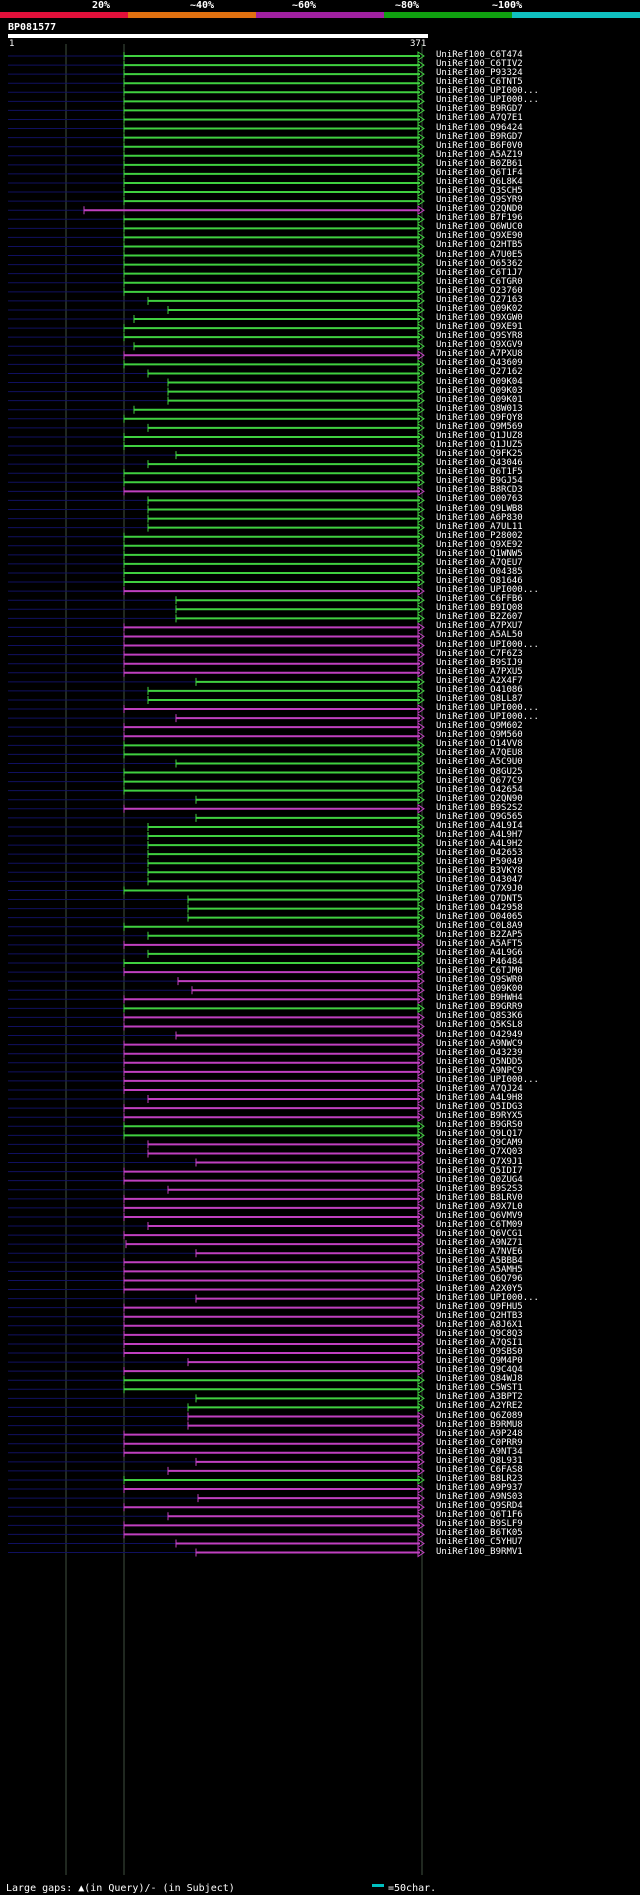 The image size is (640, 1895). I want to click on hit-label: UniRef100_Q2HTB5, so click(479, 245).